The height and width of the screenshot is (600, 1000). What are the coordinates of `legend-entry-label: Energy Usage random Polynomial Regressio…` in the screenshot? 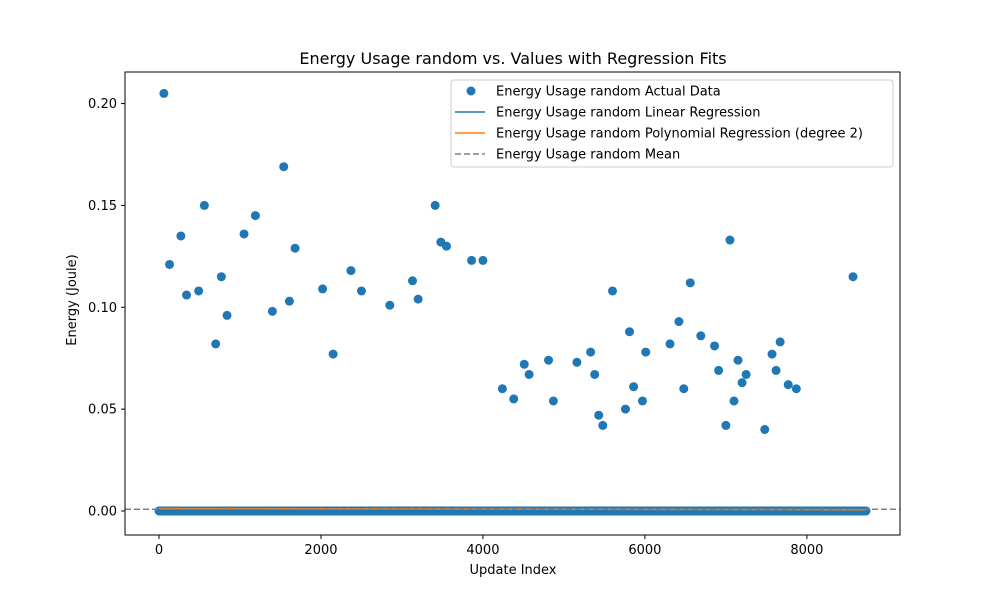 It's located at (679, 134).